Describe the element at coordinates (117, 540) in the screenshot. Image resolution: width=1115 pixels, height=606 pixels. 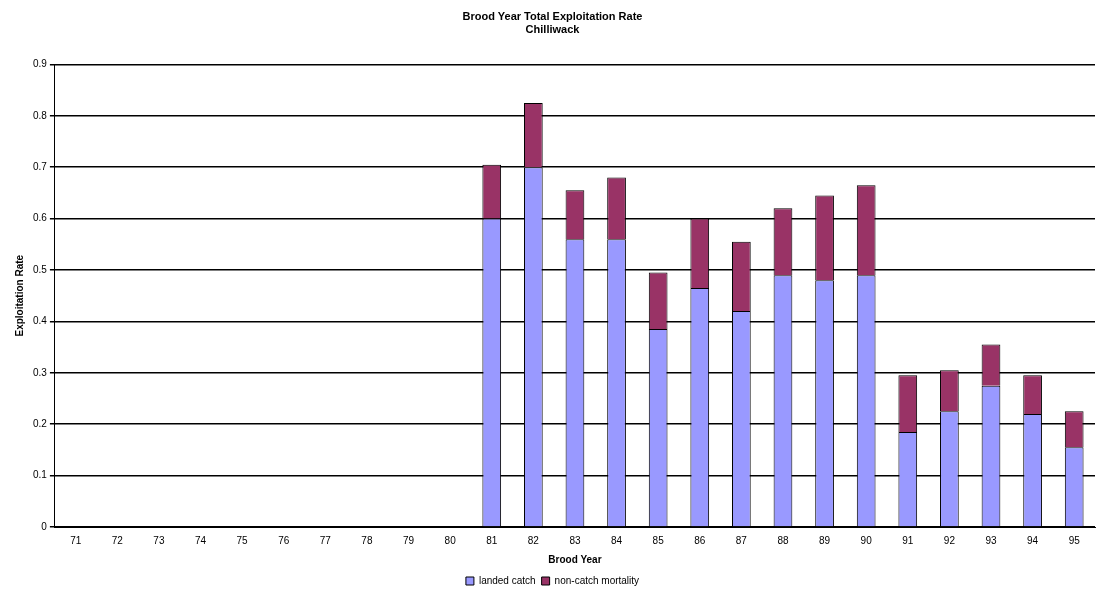
I see `x-tick-label: 72` at that location.